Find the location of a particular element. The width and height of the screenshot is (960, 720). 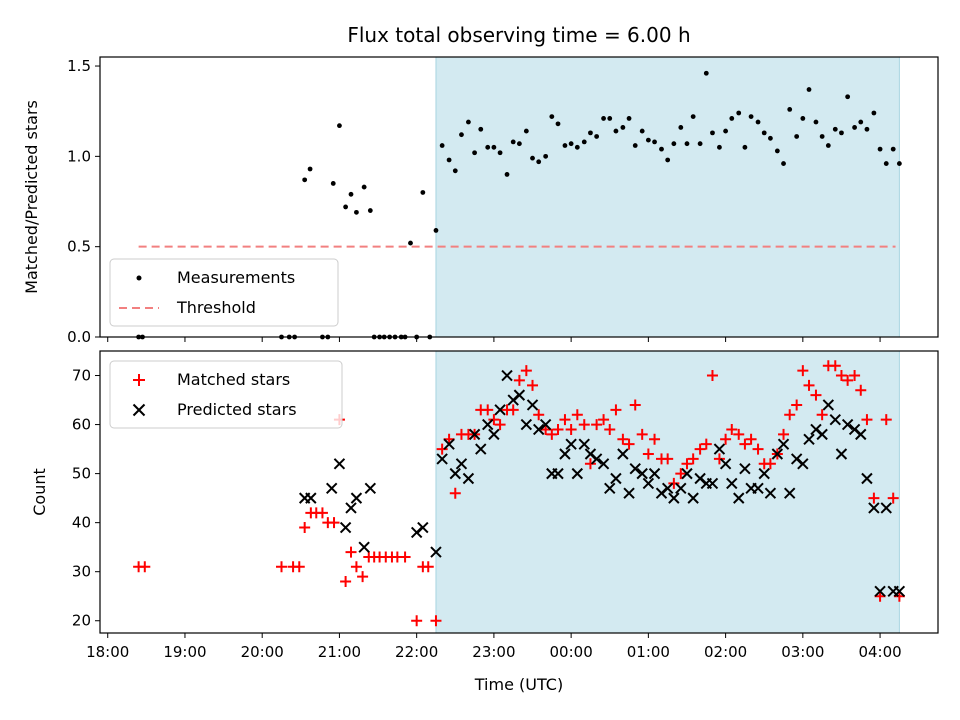

x-tick-label: 20:00 is located at coordinates (262, 652).